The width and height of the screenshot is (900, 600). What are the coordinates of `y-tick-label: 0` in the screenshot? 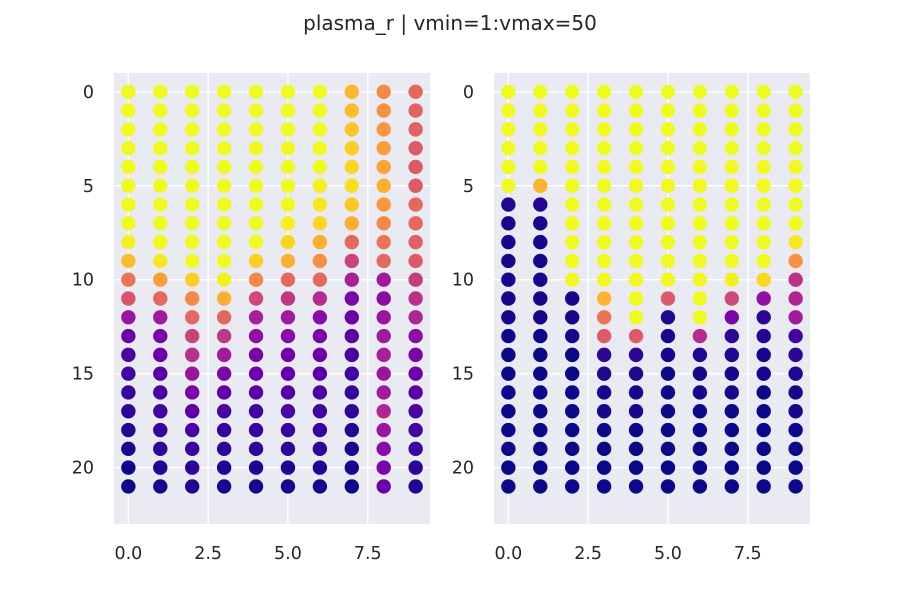 It's located at (88, 93).